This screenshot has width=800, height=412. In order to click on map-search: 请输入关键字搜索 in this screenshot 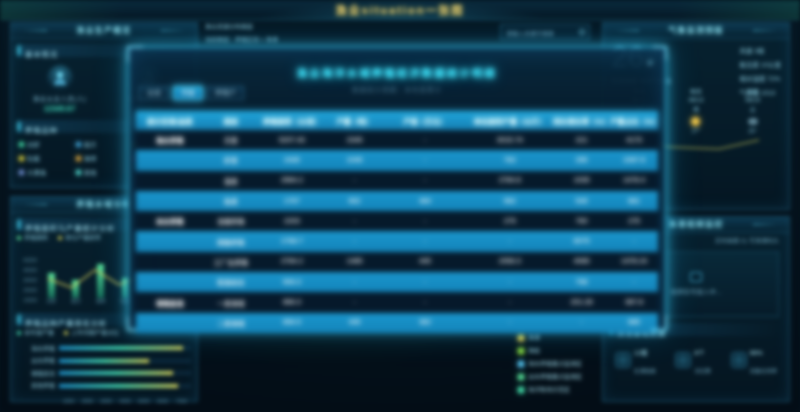, I will do `click(545, 32)`.